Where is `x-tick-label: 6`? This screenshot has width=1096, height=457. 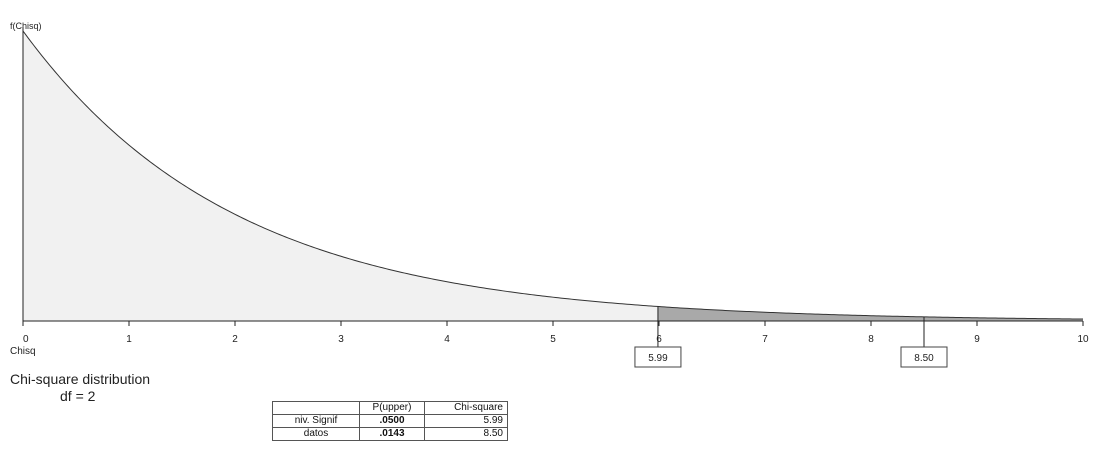
x-tick-label: 6 is located at coordinates (659, 339).